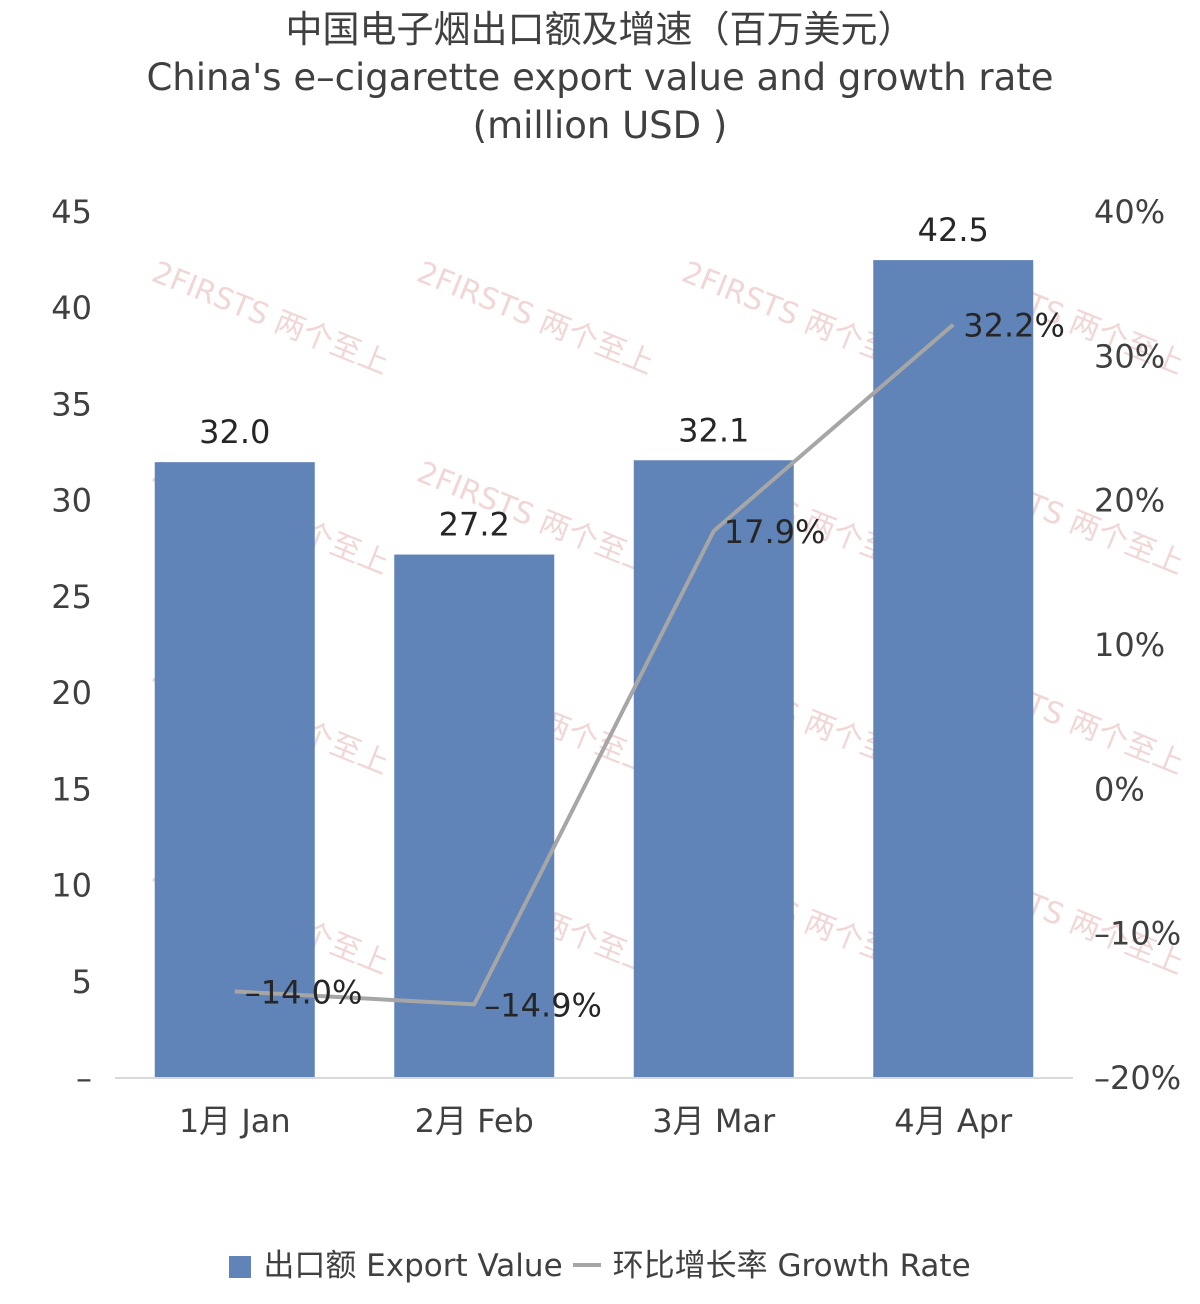 This screenshot has width=1200, height=1304. Describe the element at coordinates (270, 318) in the screenshot. I see `watermark-0-0: 2FIRSTS 两个至上` at that location.